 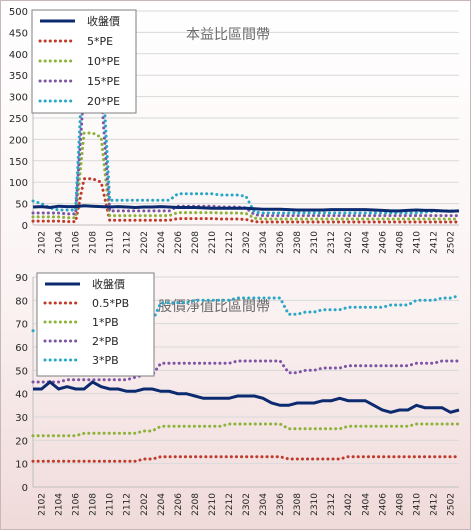 I want to click on y-tick-label: 250, so click(x=18, y=119).